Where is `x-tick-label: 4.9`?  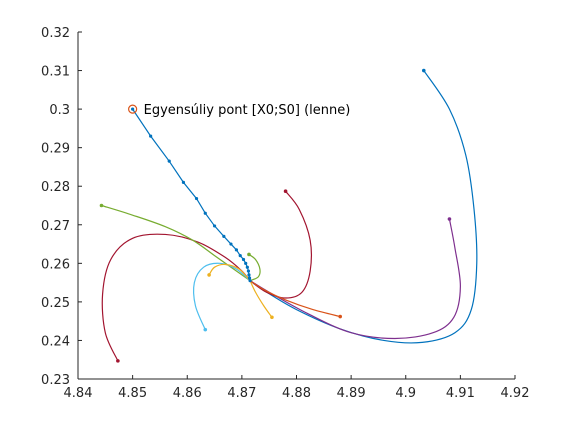 x-tick-label: 4.9 is located at coordinates (405, 393).